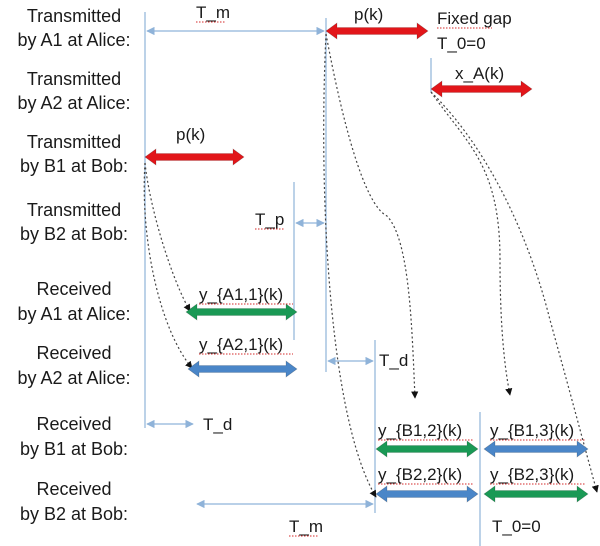 The width and height of the screenshot is (600, 546). What do you see at coordinates (73, 314) in the screenshot?
I see `row-label-rx-a1-line2: by A1 at Alice:` at bounding box center [73, 314].